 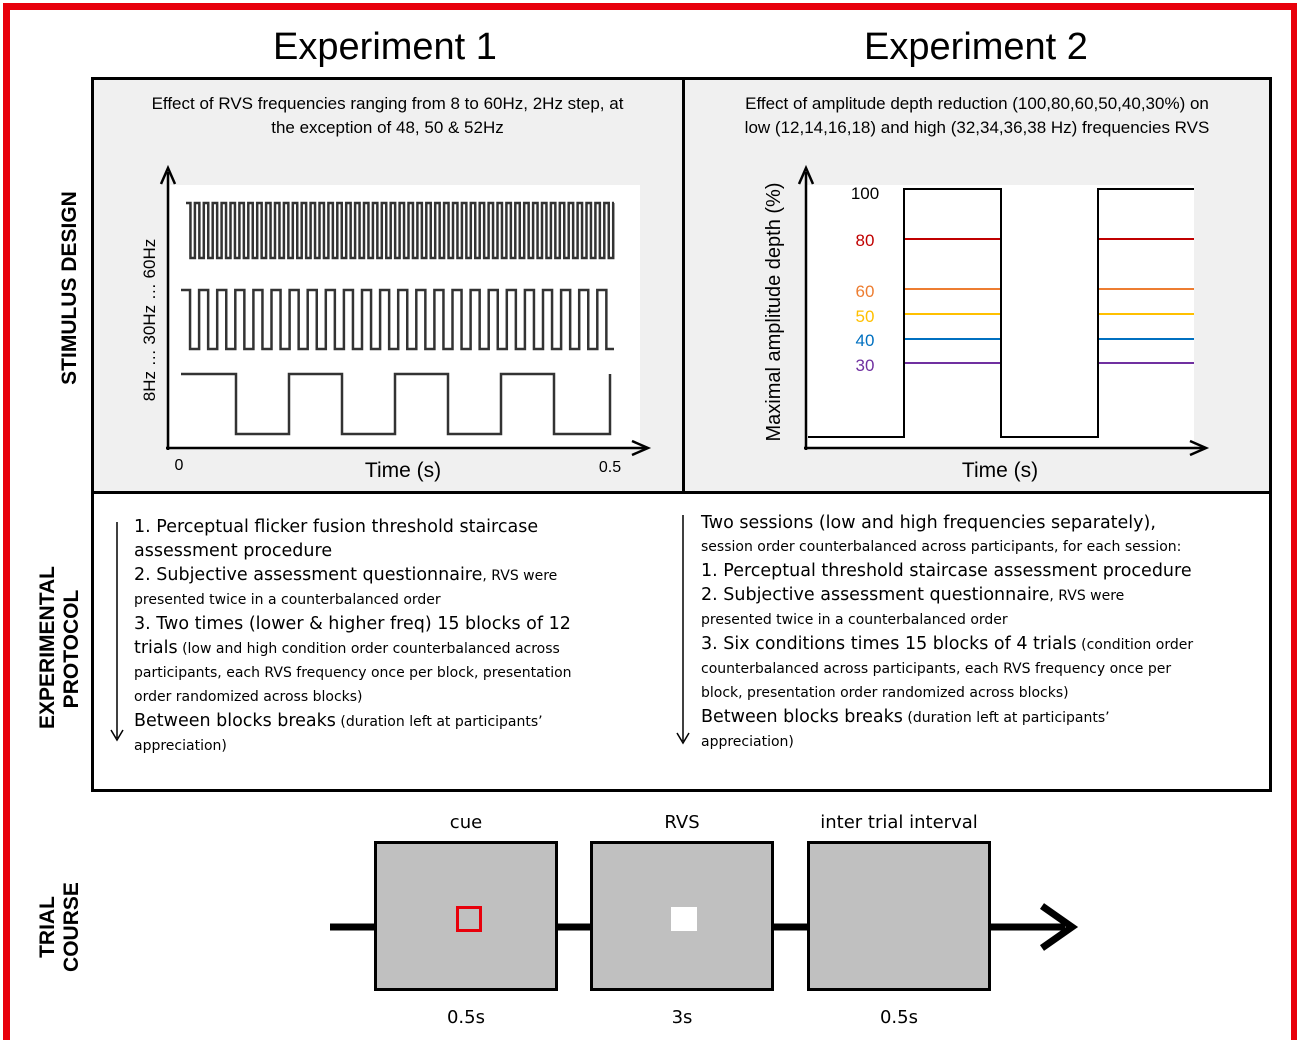 I want to click on exp1-timeline-arrowhead, so click(x=117, y=735).